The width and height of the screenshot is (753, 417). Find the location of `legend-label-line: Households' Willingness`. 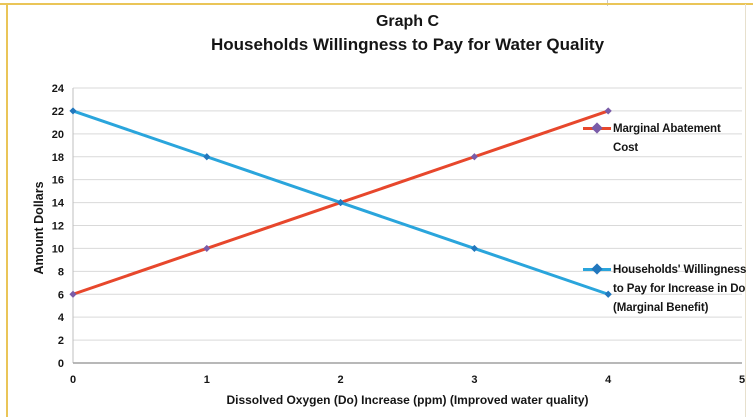

legend-label-line: Households' Willingness is located at coordinates (680, 270).